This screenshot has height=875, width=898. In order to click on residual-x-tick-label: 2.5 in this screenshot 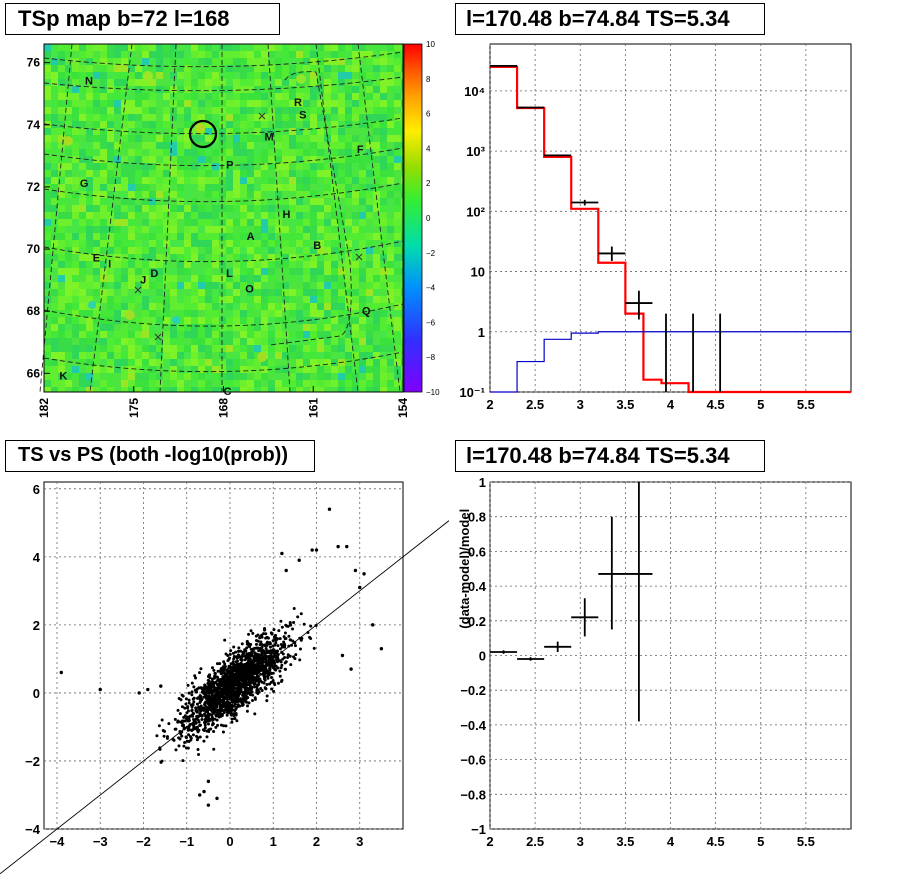, I will do `click(535, 841)`.